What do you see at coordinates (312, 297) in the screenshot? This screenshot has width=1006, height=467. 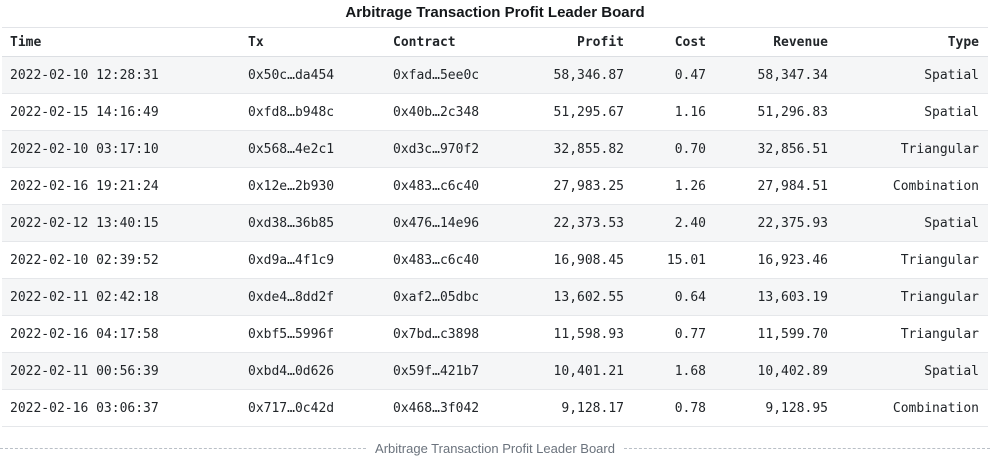 I see `cell-tx: 0xde4…8dd2f` at bounding box center [312, 297].